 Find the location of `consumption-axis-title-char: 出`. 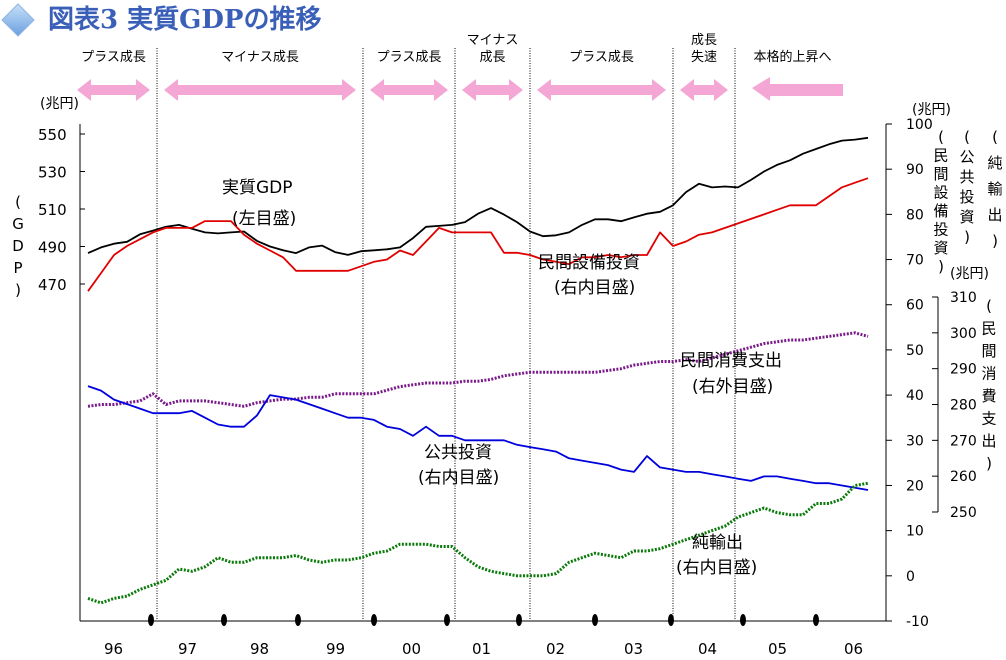

consumption-axis-title-char: 出 is located at coordinates (988, 441).